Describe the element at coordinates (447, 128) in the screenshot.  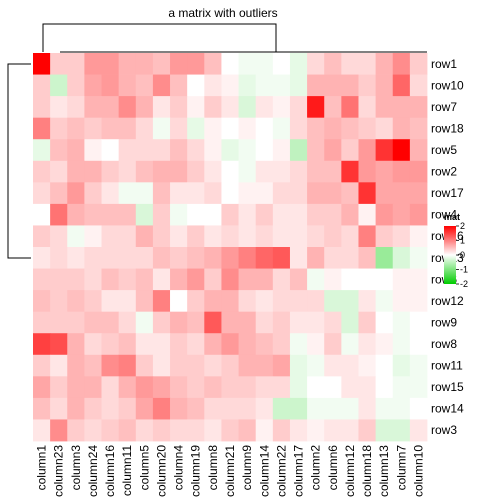
I see `row-label: row18` at that location.